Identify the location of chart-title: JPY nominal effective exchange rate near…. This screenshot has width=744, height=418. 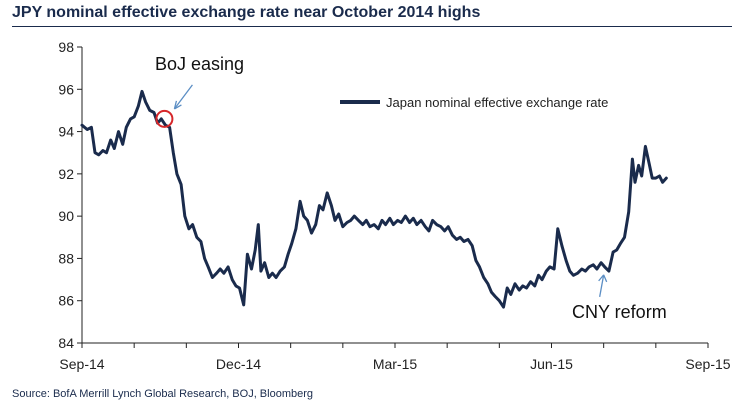
(246, 12).